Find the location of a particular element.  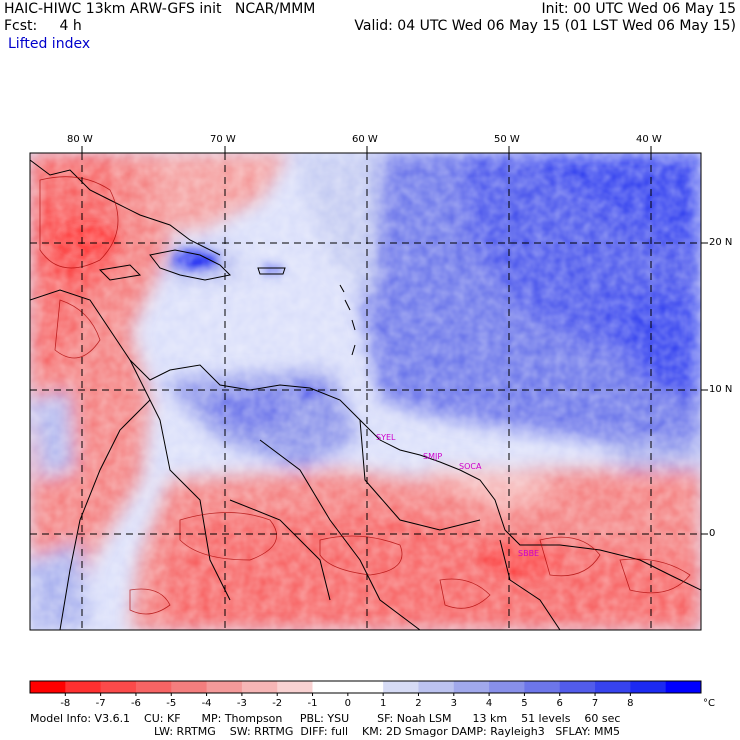

lon-label: 70 W is located at coordinates (223, 139).